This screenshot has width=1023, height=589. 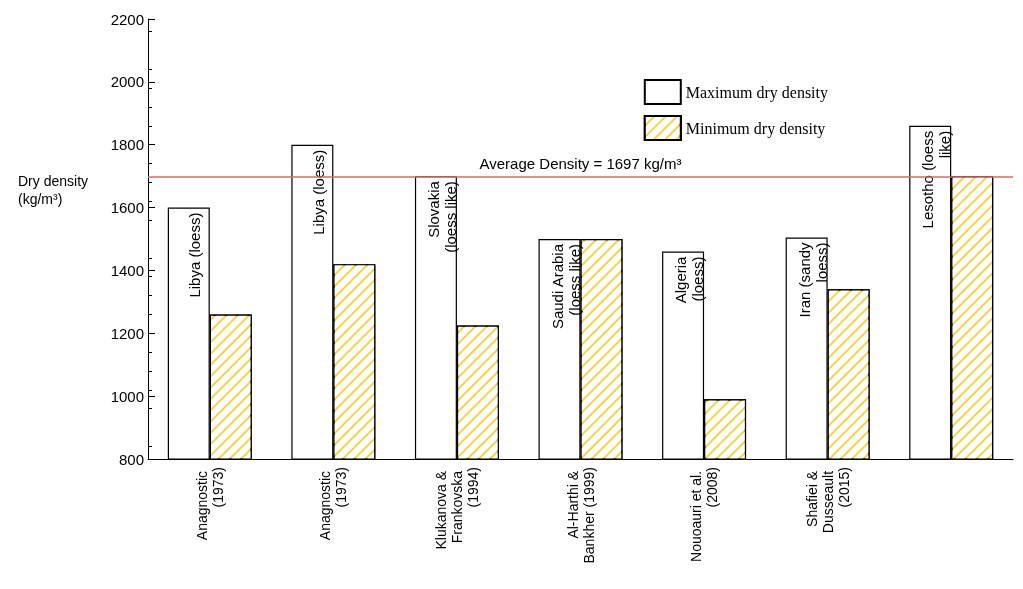 What do you see at coordinates (757, 92) in the screenshot?
I see `legend-label: Maximum dry density` at bounding box center [757, 92].